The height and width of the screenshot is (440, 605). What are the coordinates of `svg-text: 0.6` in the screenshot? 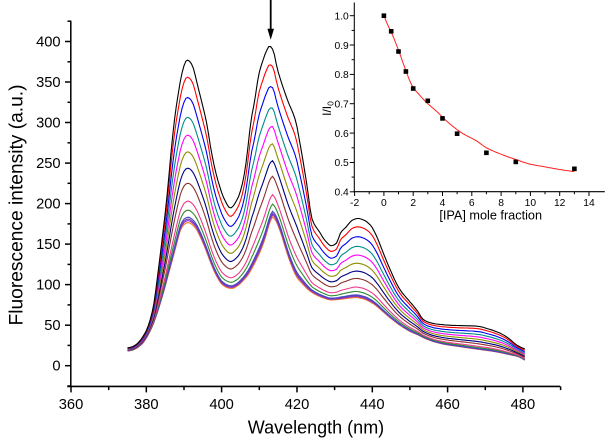 It's located at (341, 134).